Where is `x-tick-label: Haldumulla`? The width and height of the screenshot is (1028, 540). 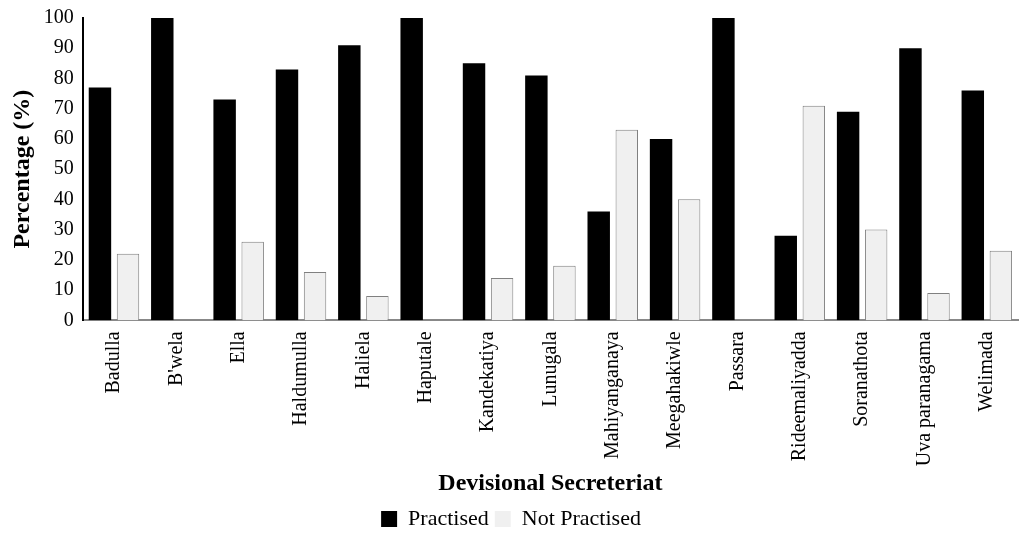
x-tick-label: Haldumulla is located at coordinates (299, 378).